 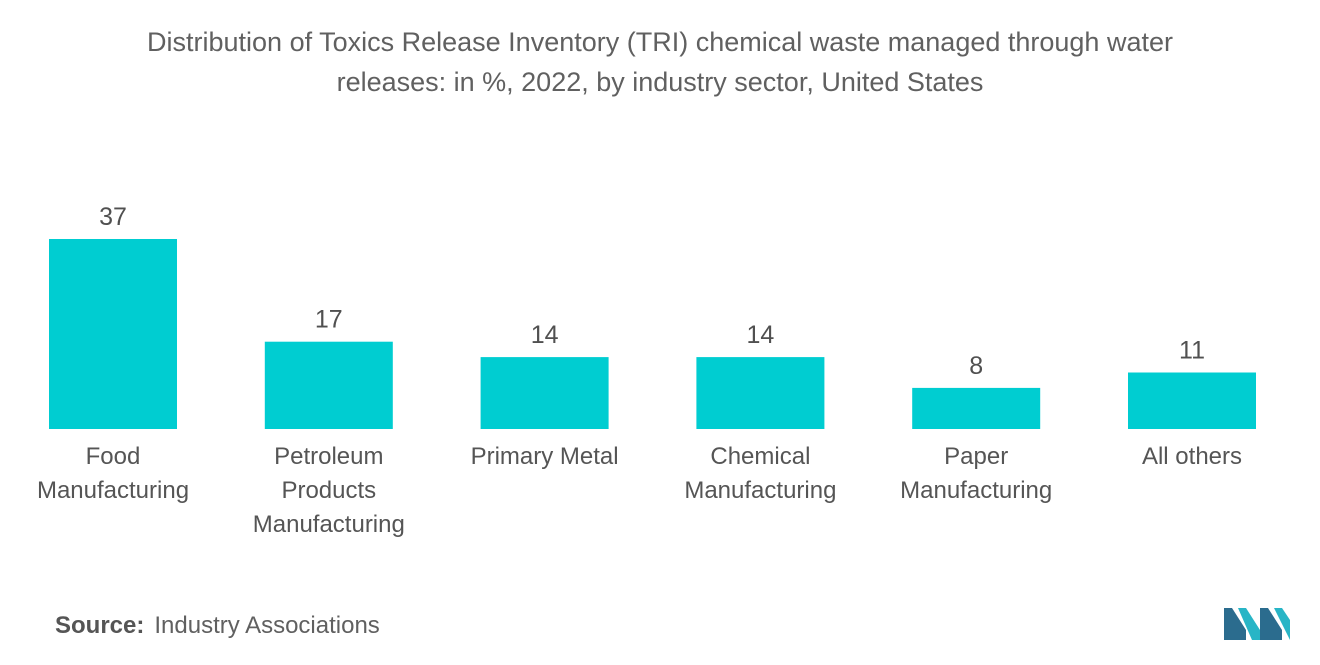 I want to click on brand-logo-icon, so click(x=1257, y=624).